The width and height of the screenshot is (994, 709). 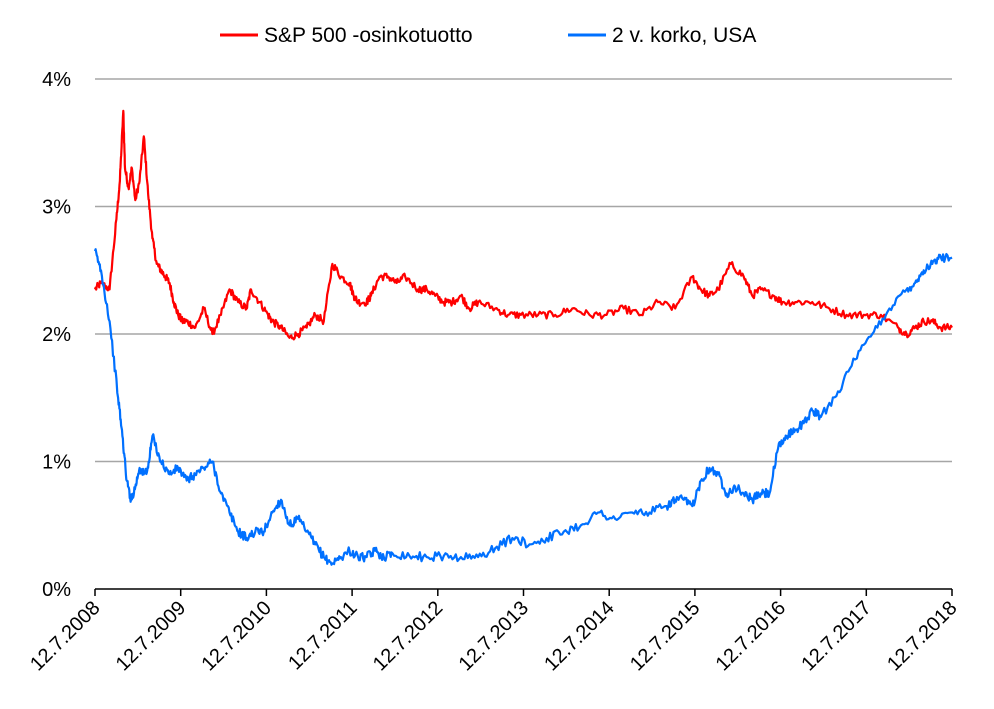 I want to click on x-tick-label: 12.7.2015, so click(x=665, y=636).